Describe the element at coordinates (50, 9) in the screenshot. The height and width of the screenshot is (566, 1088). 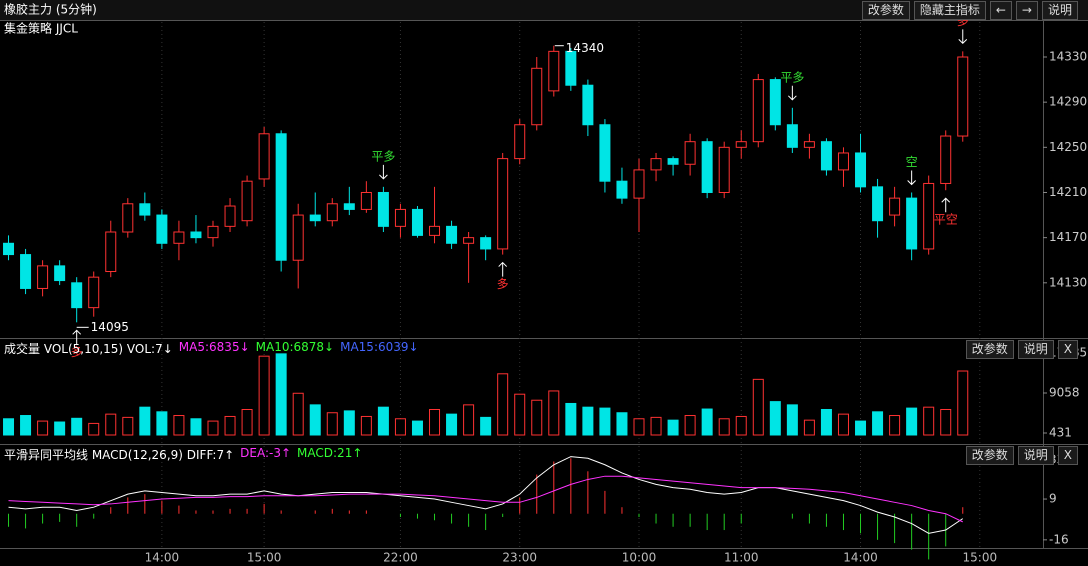
I see `window-title: 橡胶主力 (5分钟)` at that location.